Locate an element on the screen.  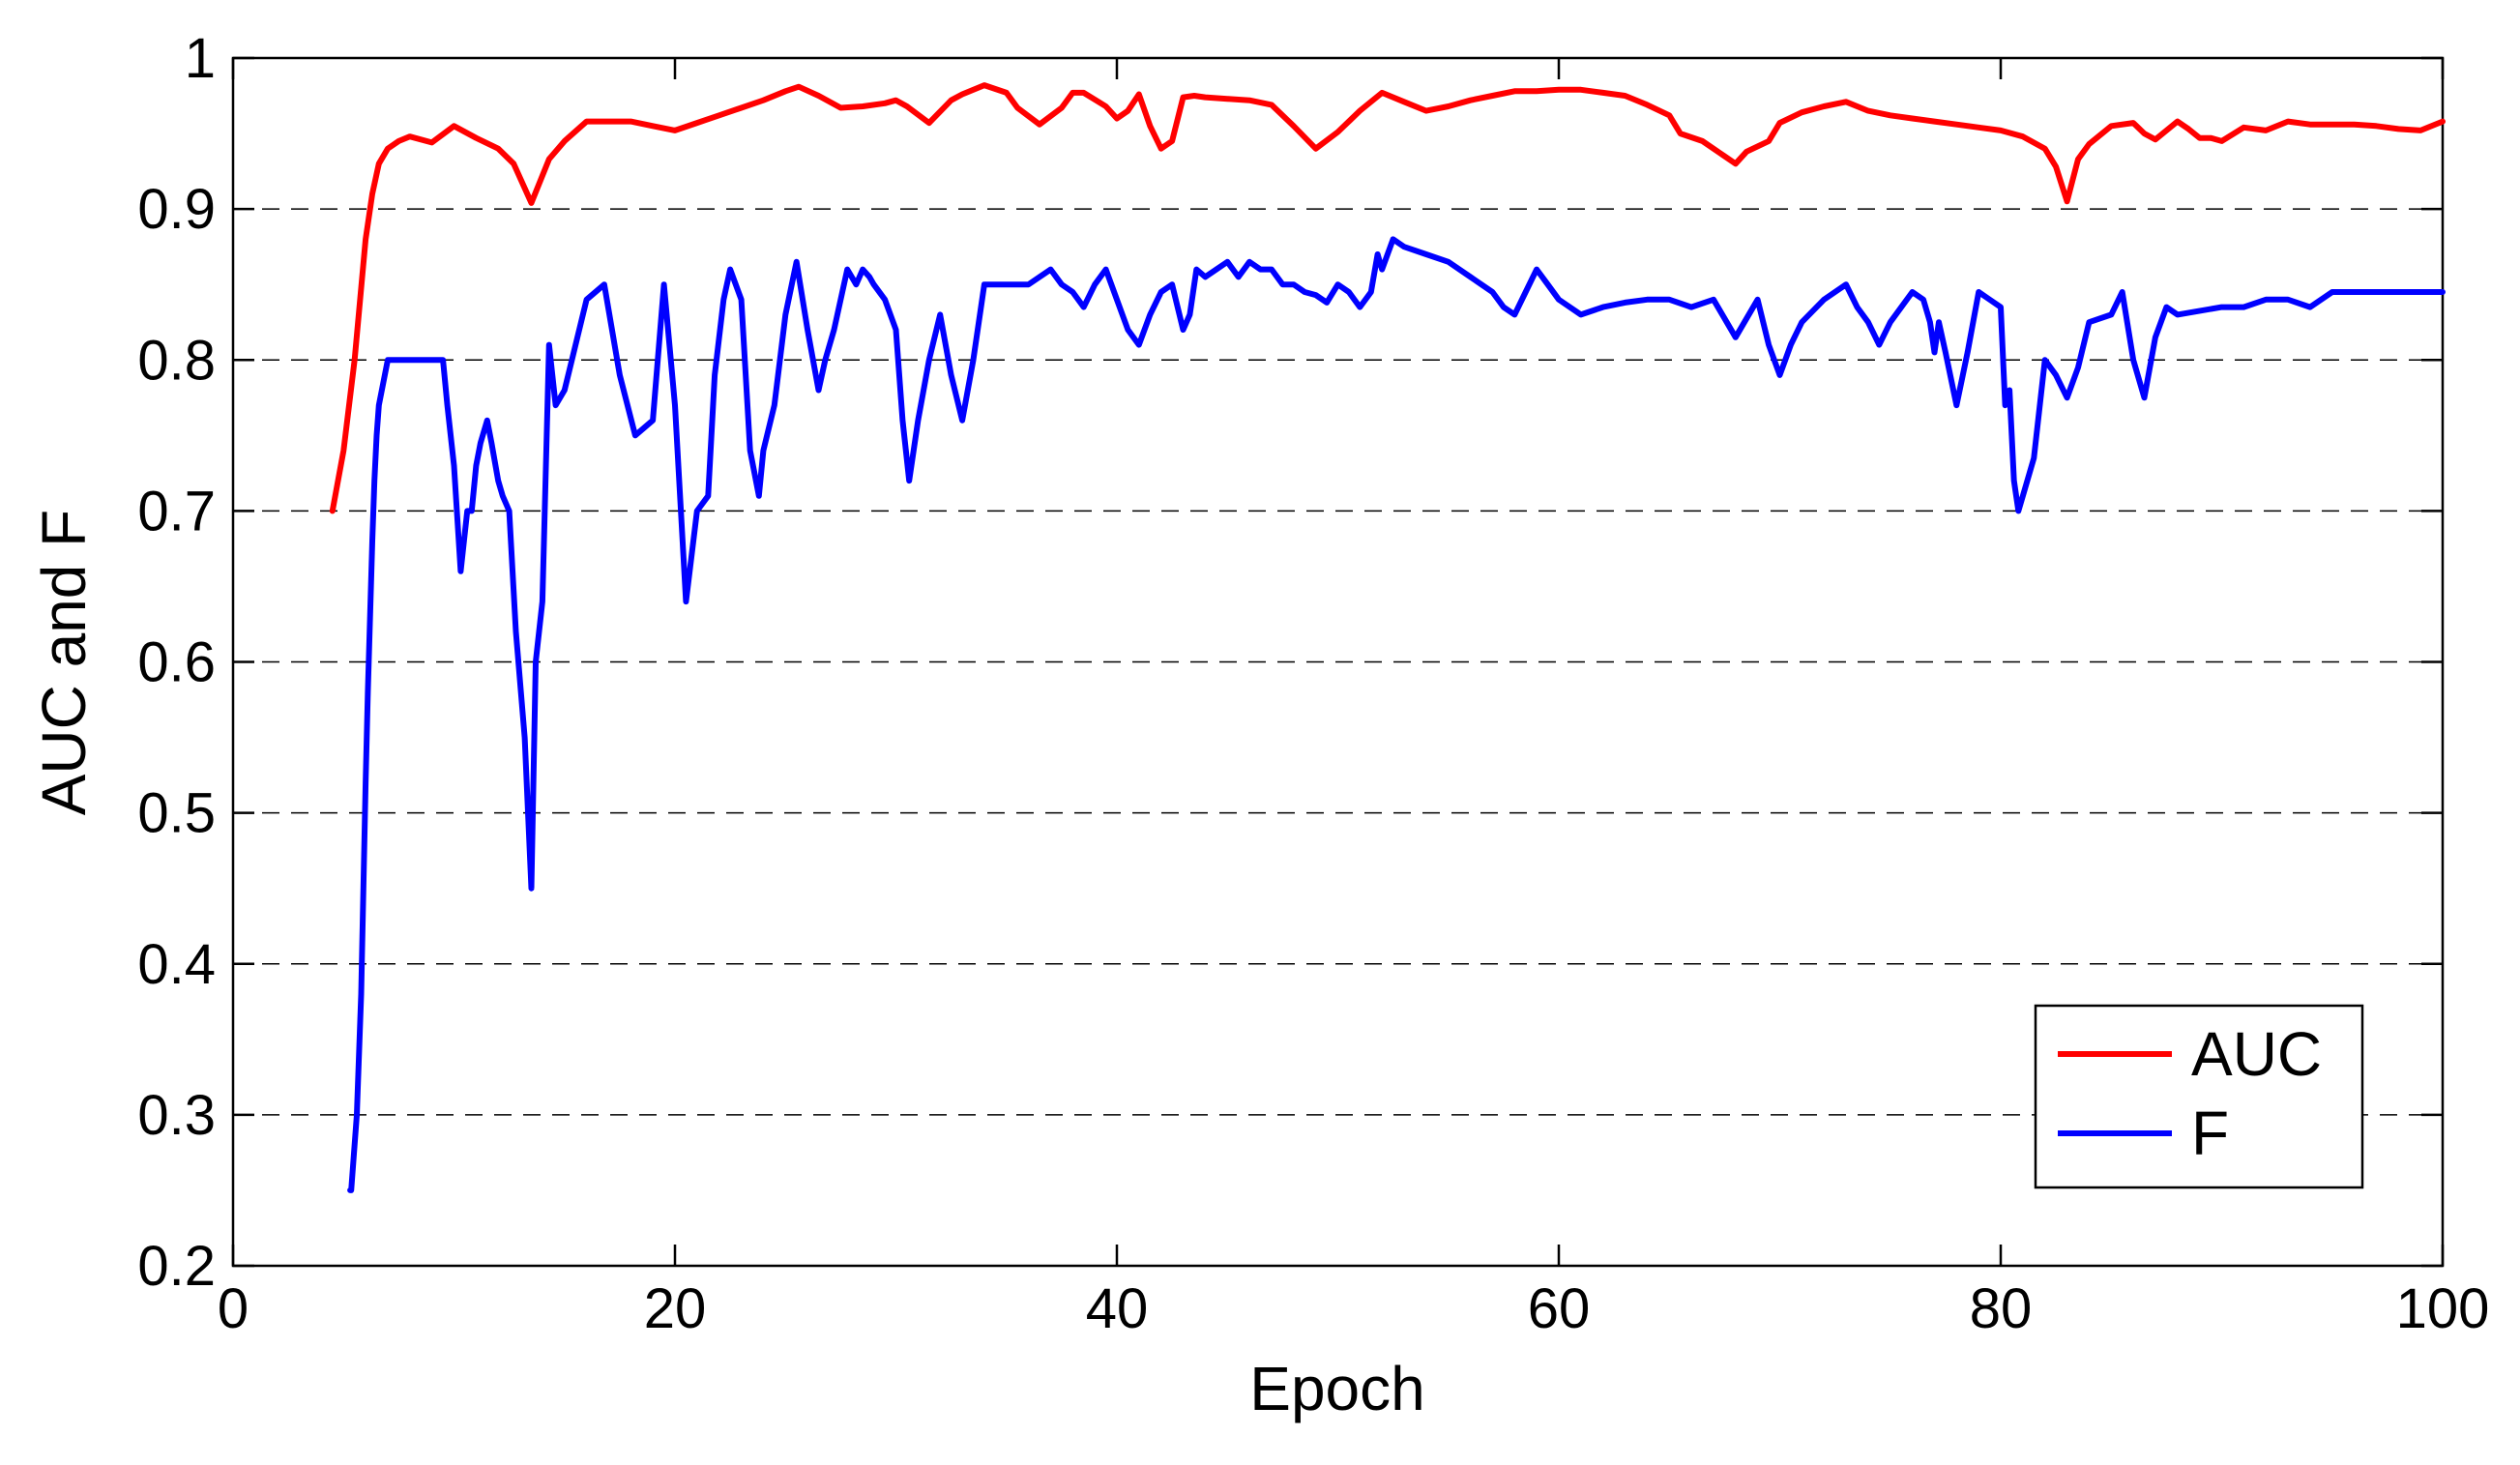
y-tick-label-8: 1 is located at coordinates (201, 59).